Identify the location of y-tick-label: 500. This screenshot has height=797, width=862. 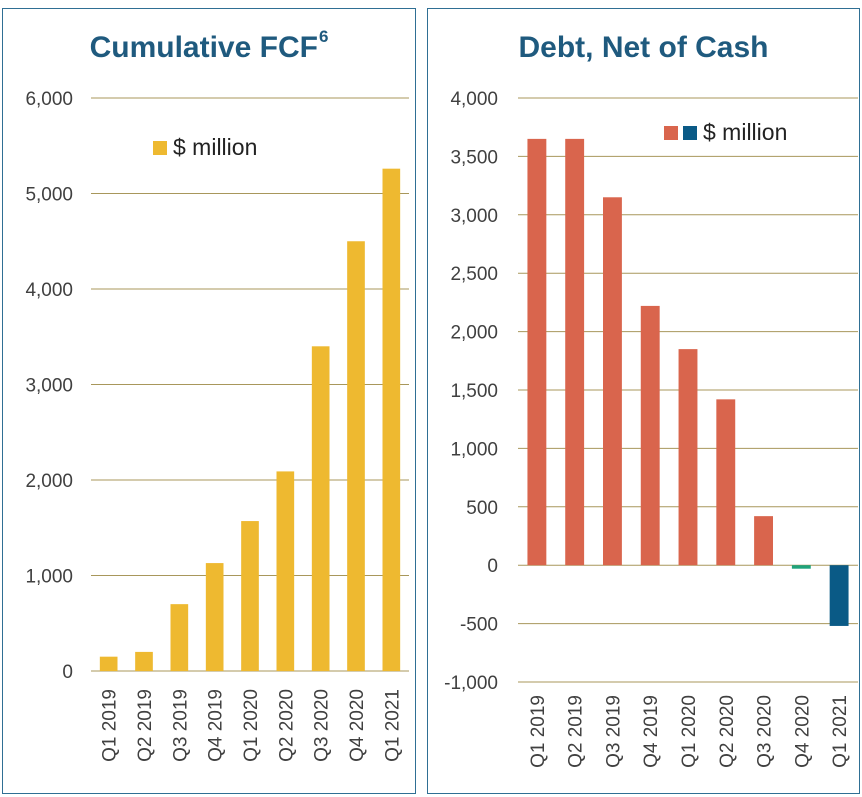
(482, 508).